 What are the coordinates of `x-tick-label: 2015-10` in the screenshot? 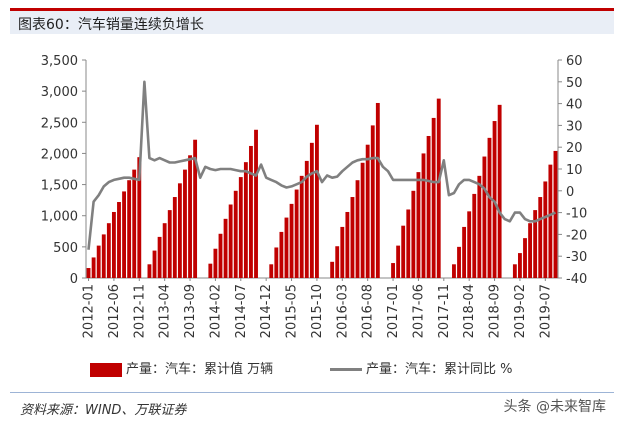 It's located at (317, 311).